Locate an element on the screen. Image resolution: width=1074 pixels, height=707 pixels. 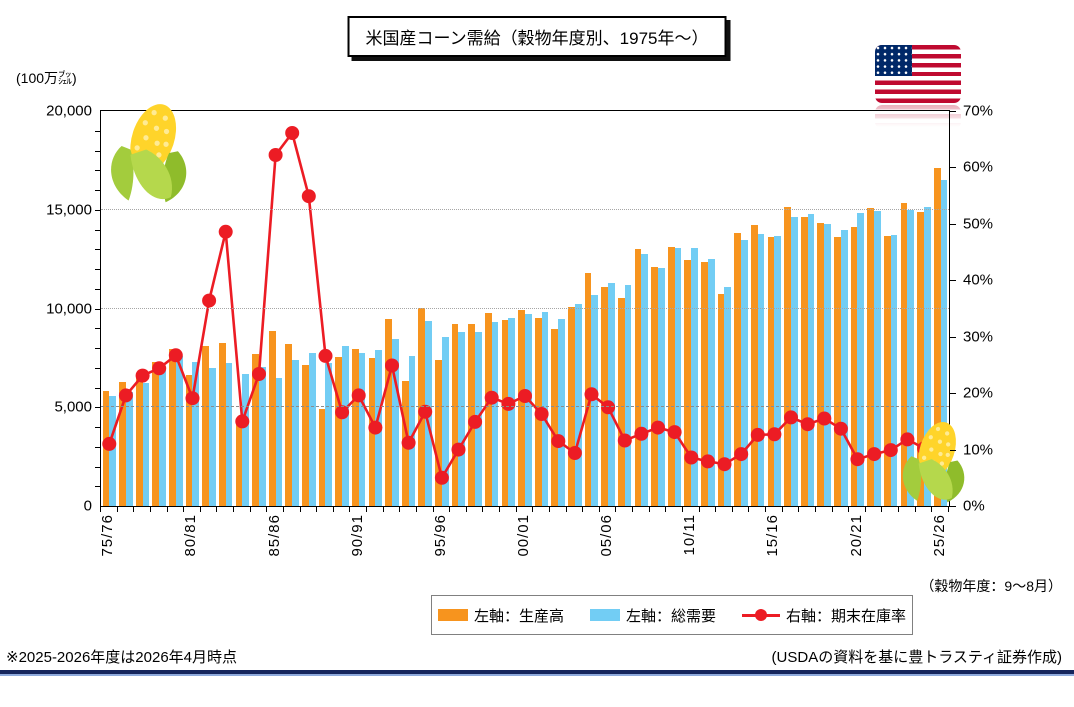
x-axis-label: 10/11 is located at coordinates (690, 535).